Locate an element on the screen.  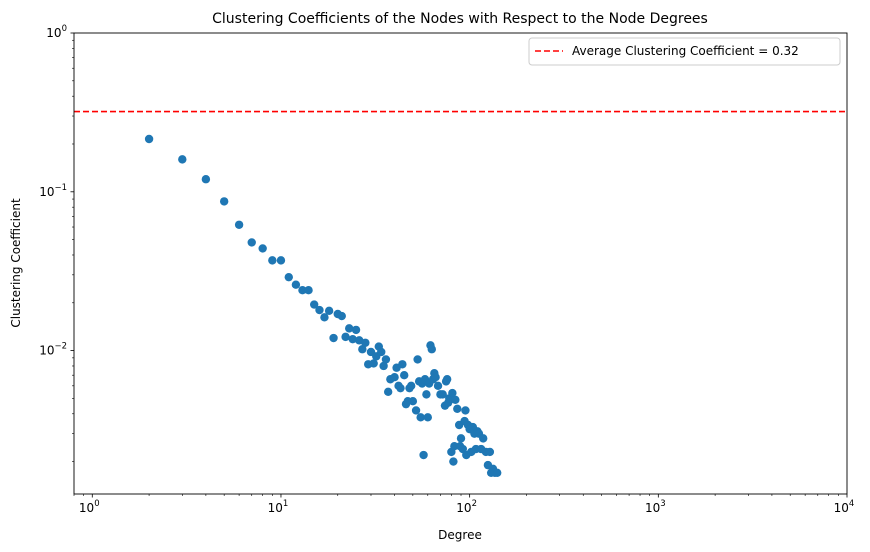
legend-label: Average Clustering Coefficient = 0.32 is located at coordinates (685, 51).